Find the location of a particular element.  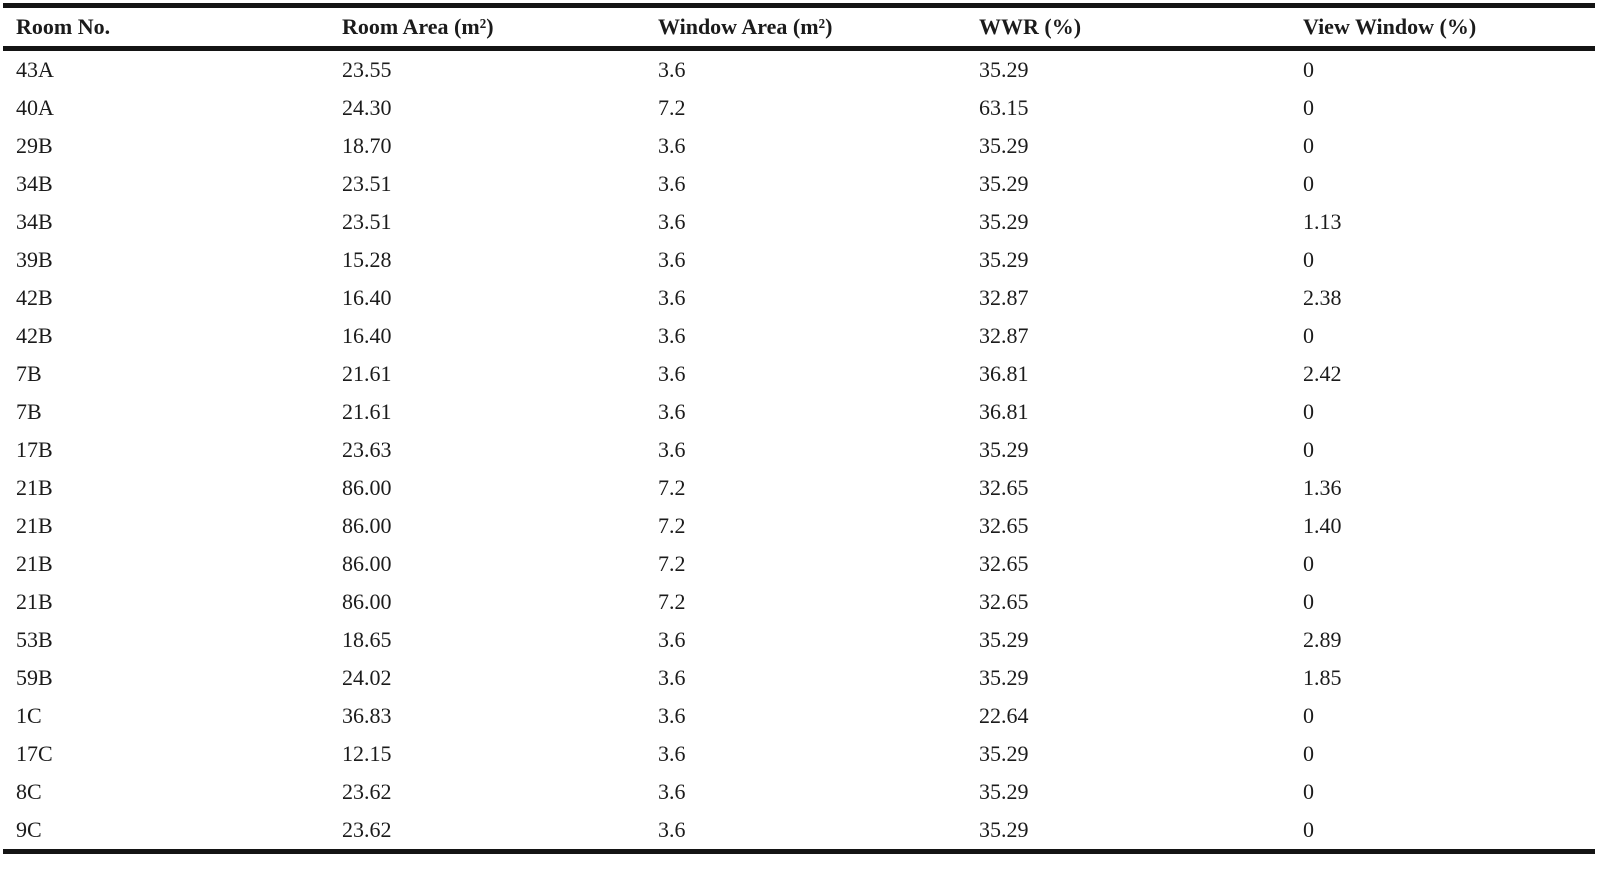

table-row: 8C 23.62 3.6 35.29 0 is located at coordinates (799, 792).